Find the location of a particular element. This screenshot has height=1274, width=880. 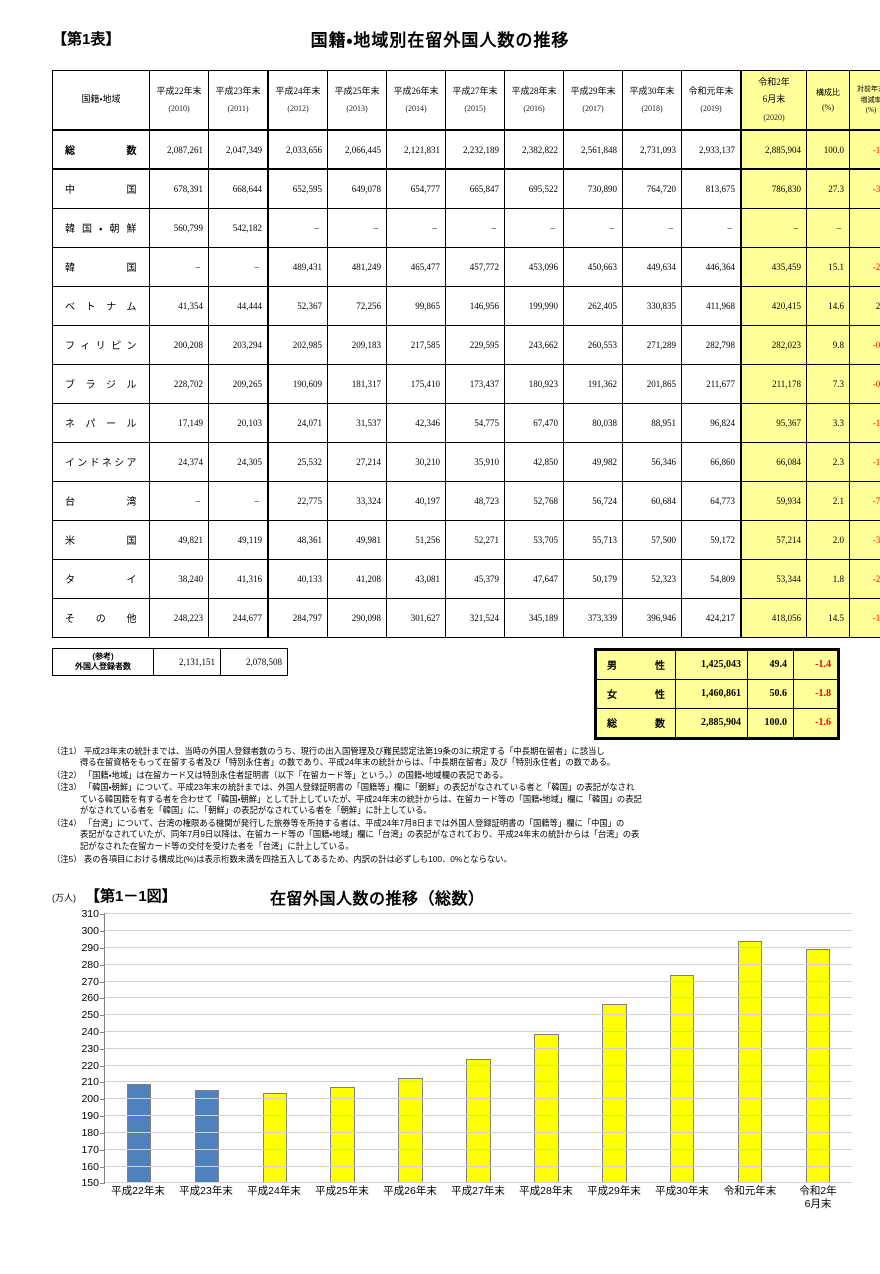

row-label-nationality: そ の 他 is located at coordinates (101, 617).